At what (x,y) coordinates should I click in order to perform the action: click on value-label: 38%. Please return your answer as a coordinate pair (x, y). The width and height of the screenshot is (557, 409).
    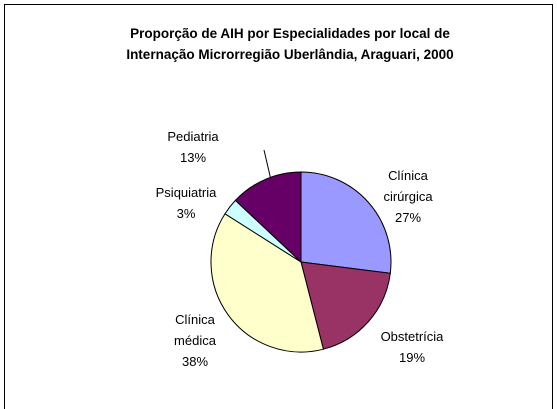
    Looking at the image, I should click on (195, 361).